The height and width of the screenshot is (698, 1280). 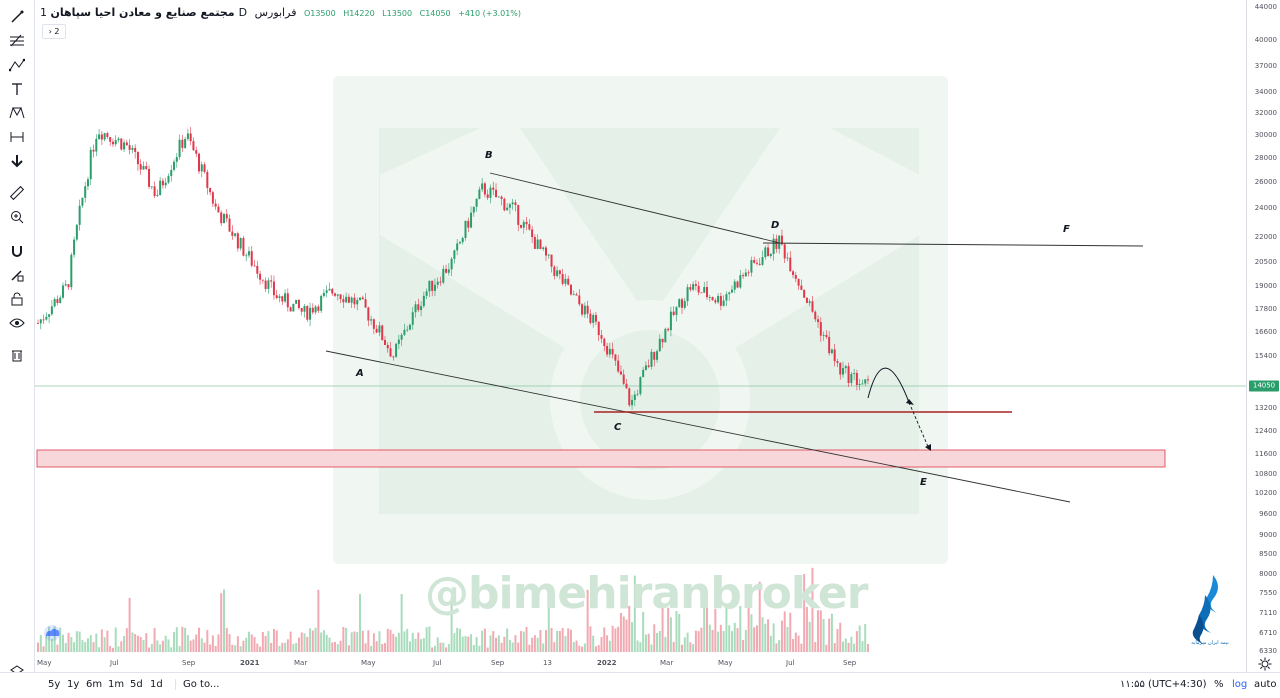 I want to click on time-label: Jul, so click(x=114, y=663).